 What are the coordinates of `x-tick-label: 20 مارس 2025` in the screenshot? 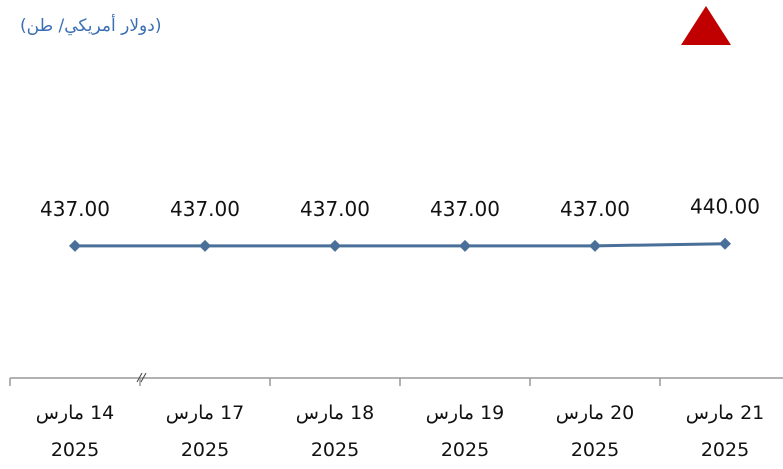 It's located at (595, 431).